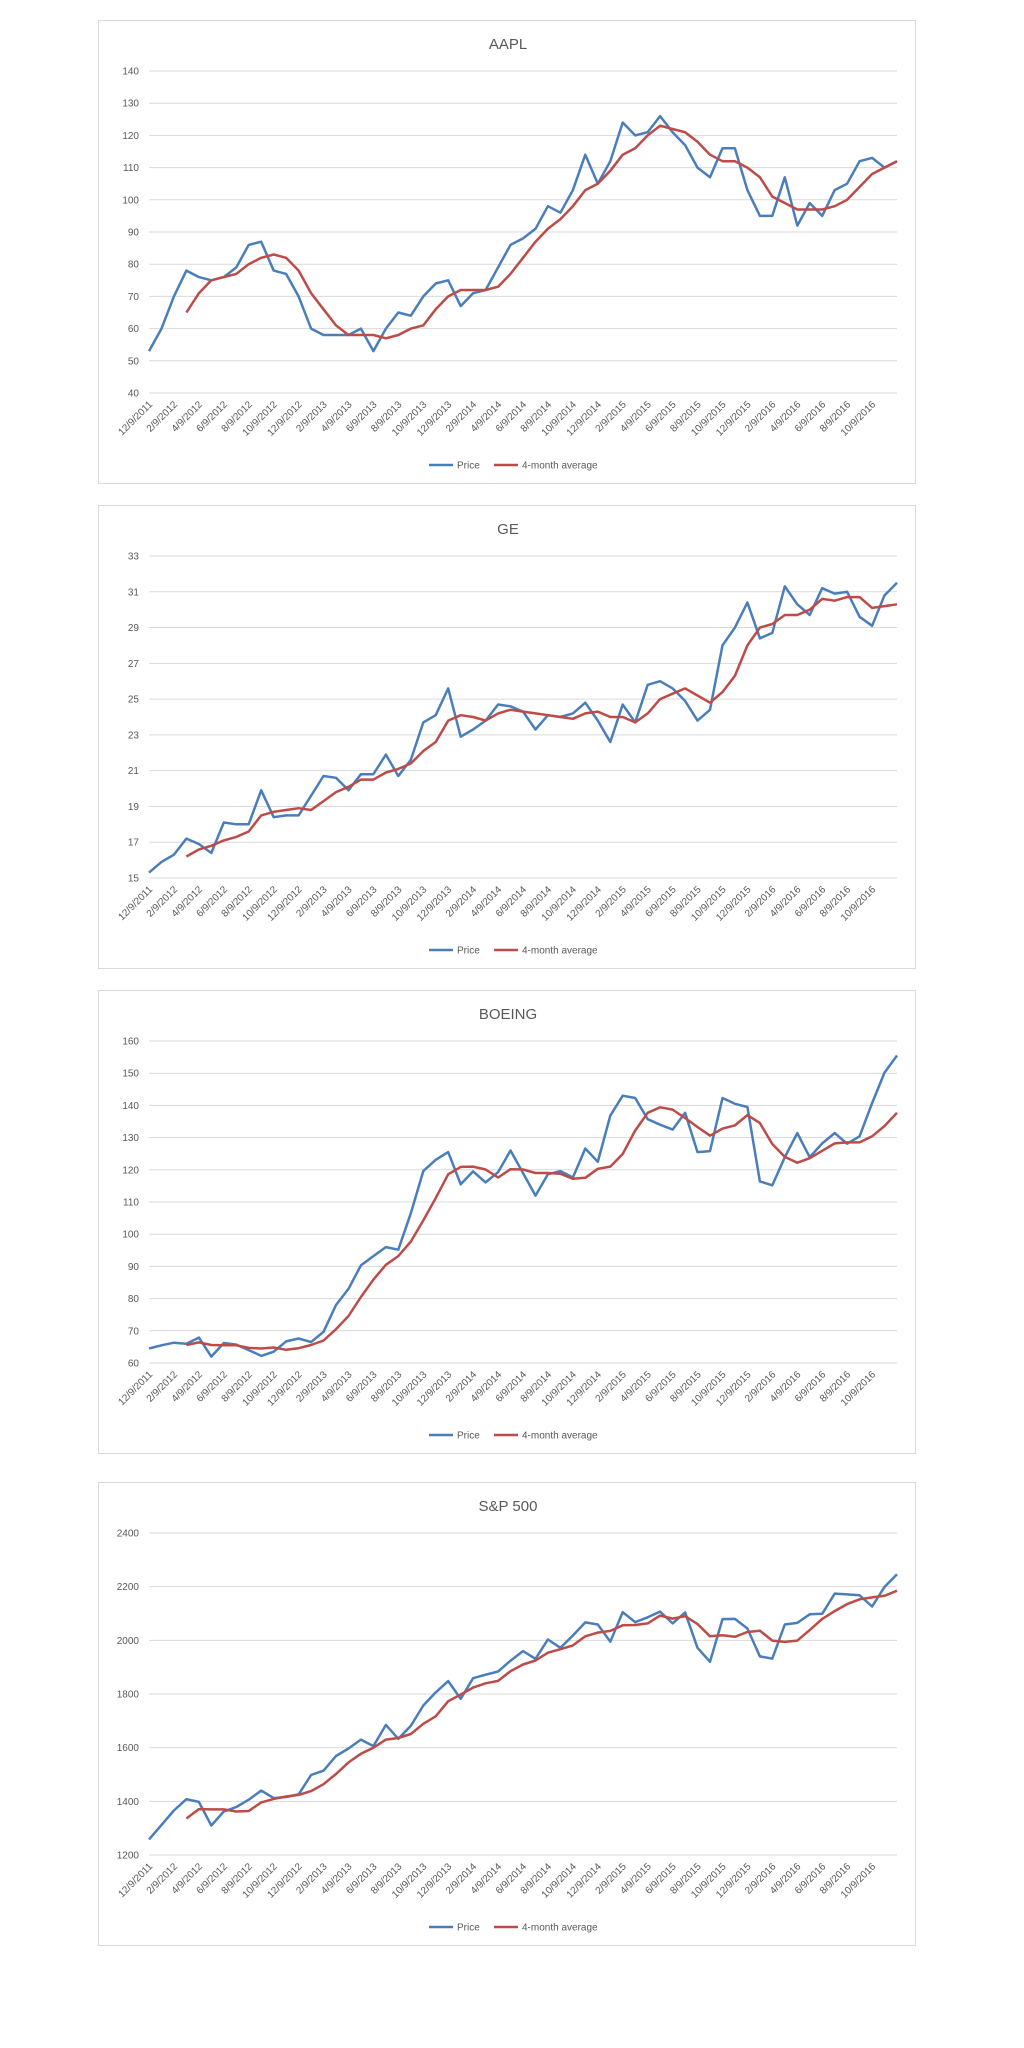 The image size is (1024, 2048). Describe the element at coordinates (134, 879) in the screenshot. I see `y-tick-label: 15` at that location.